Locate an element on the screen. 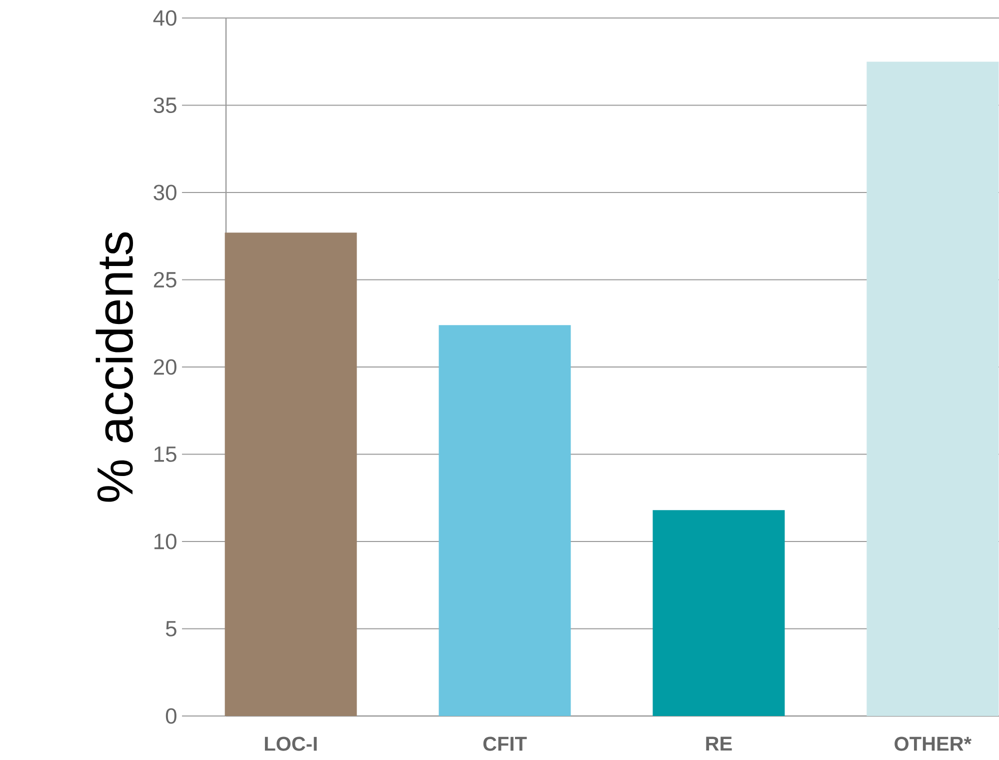 This screenshot has width=999, height=760. y-axis-title: % accidents is located at coordinates (115, 367).